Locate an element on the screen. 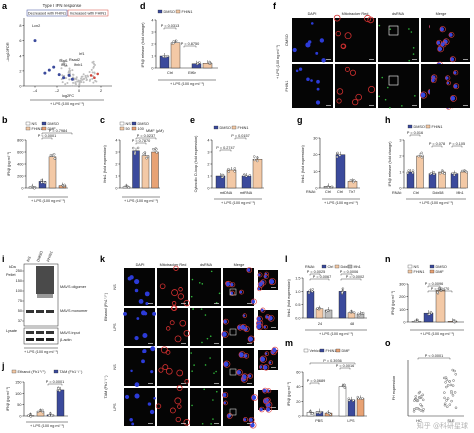 This screenshot has height=433, width=474. zoom-box-f is located at coordinates (393, 30).